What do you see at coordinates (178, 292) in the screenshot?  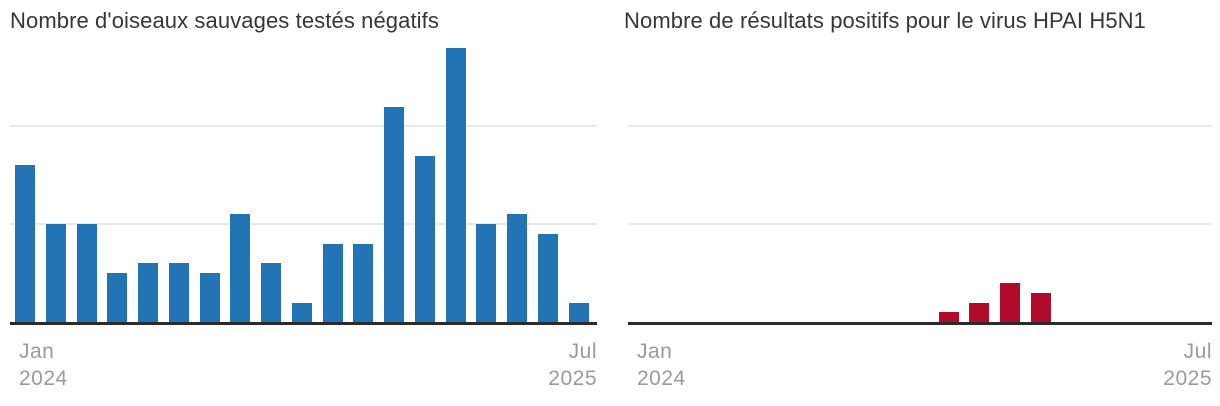 I see `bar-jun-2024` at bounding box center [178, 292].